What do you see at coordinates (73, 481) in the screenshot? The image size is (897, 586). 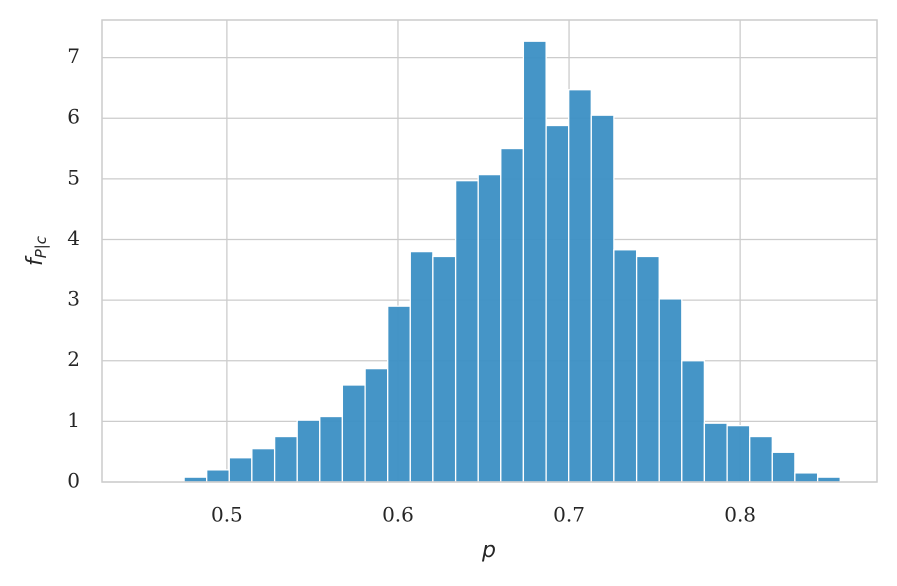 I see `y-tick-label: 0` at bounding box center [73, 481].